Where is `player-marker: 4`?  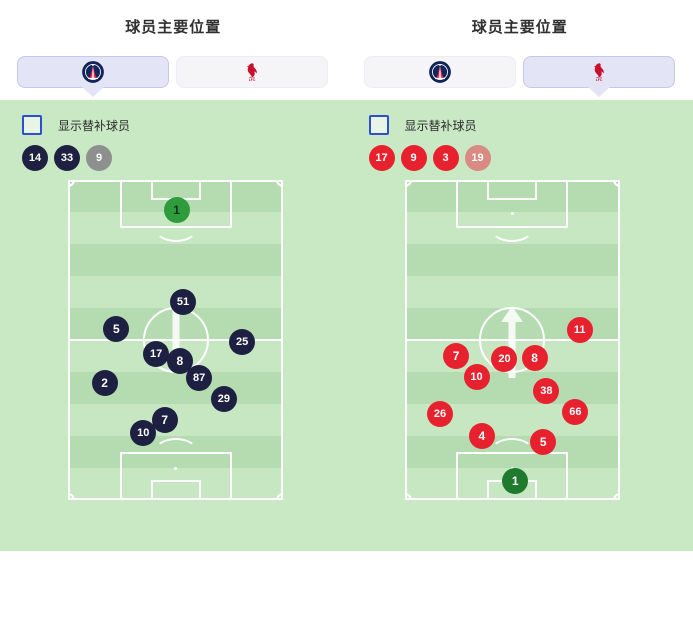 player-marker: 4 is located at coordinates (481, 436).